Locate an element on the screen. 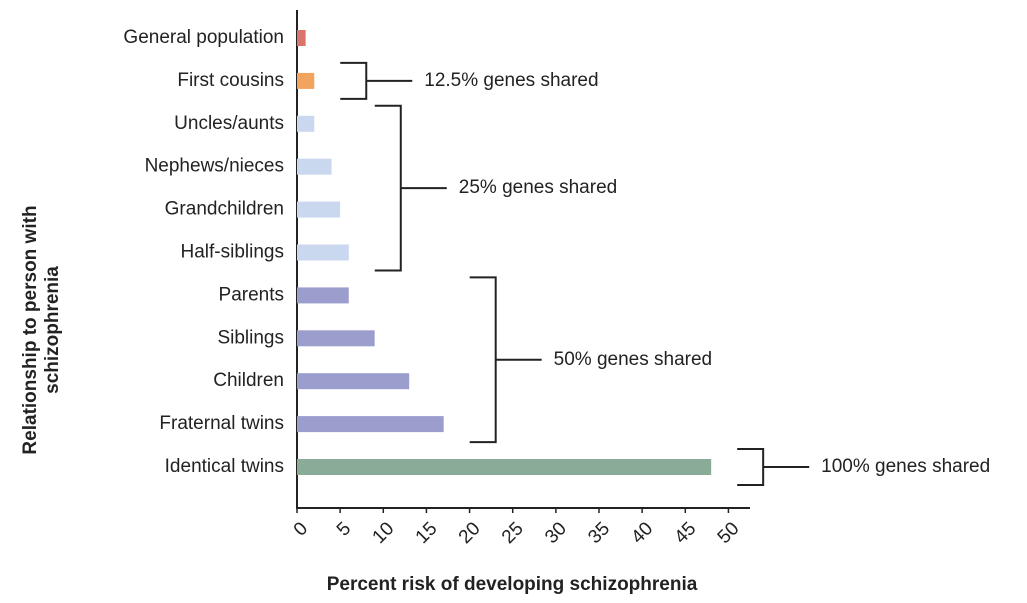 The width and height of the screenshot is (1027, 603). x-tick-label: 10 is located at coordinates (384, 533).